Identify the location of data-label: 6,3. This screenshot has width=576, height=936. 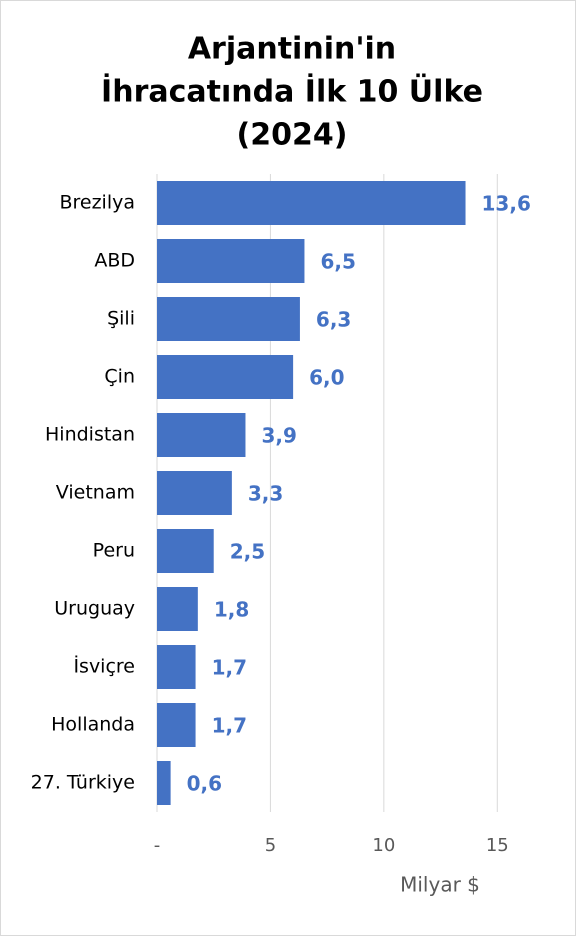
(333, 320).